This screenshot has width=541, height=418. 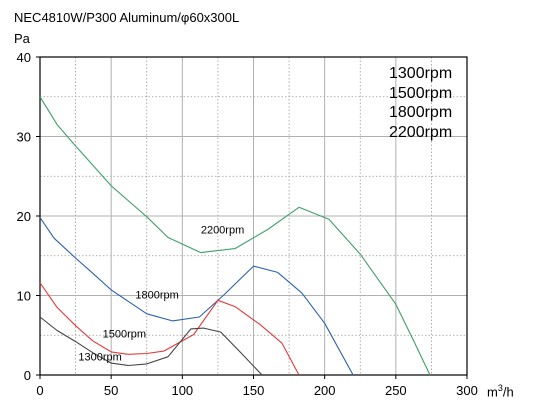 What do you see at coordinates (27, 375) in the screenshot?
I see `y-tick-label: 0` at bounding box center [27, 375].